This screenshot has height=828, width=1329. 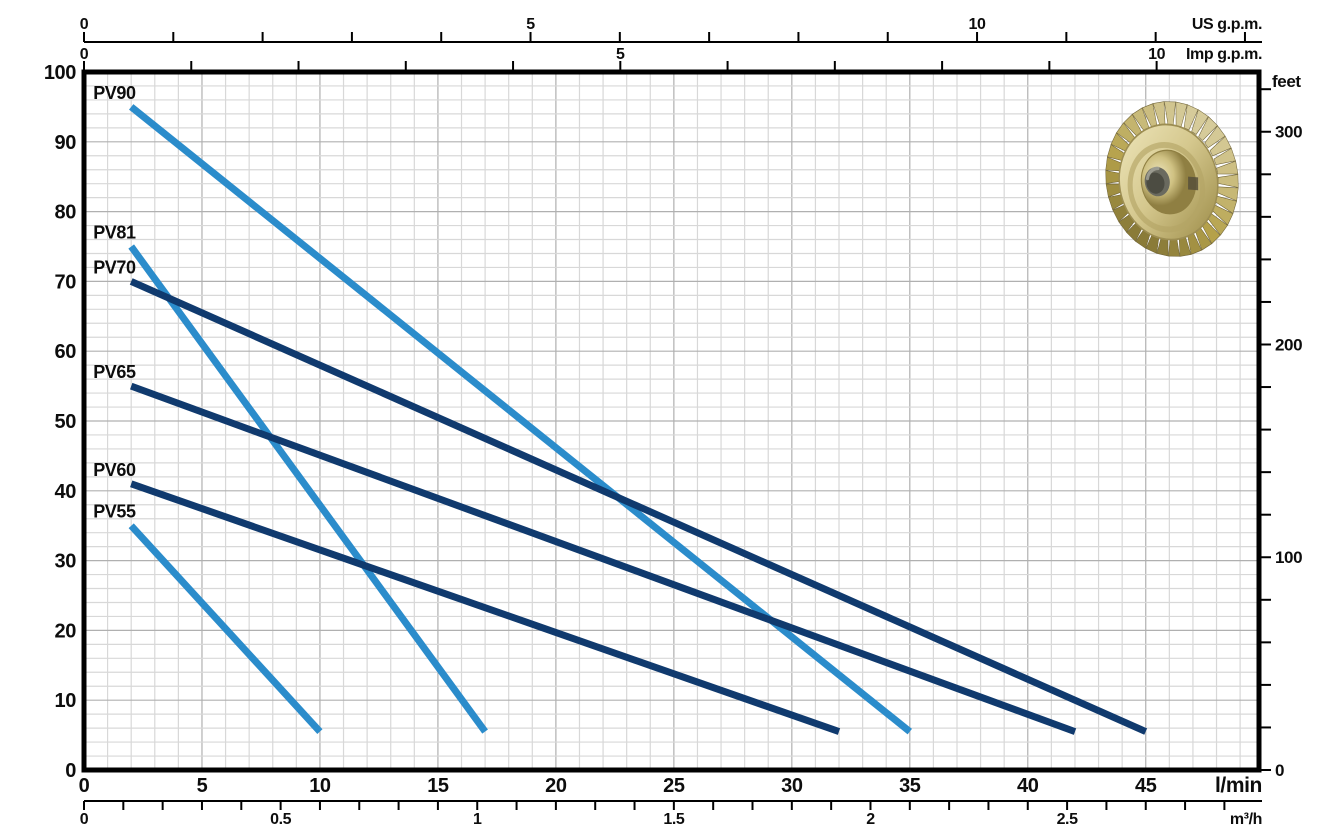 I want to click on tick-label-feet: 200, so click(x=1288, y=344).